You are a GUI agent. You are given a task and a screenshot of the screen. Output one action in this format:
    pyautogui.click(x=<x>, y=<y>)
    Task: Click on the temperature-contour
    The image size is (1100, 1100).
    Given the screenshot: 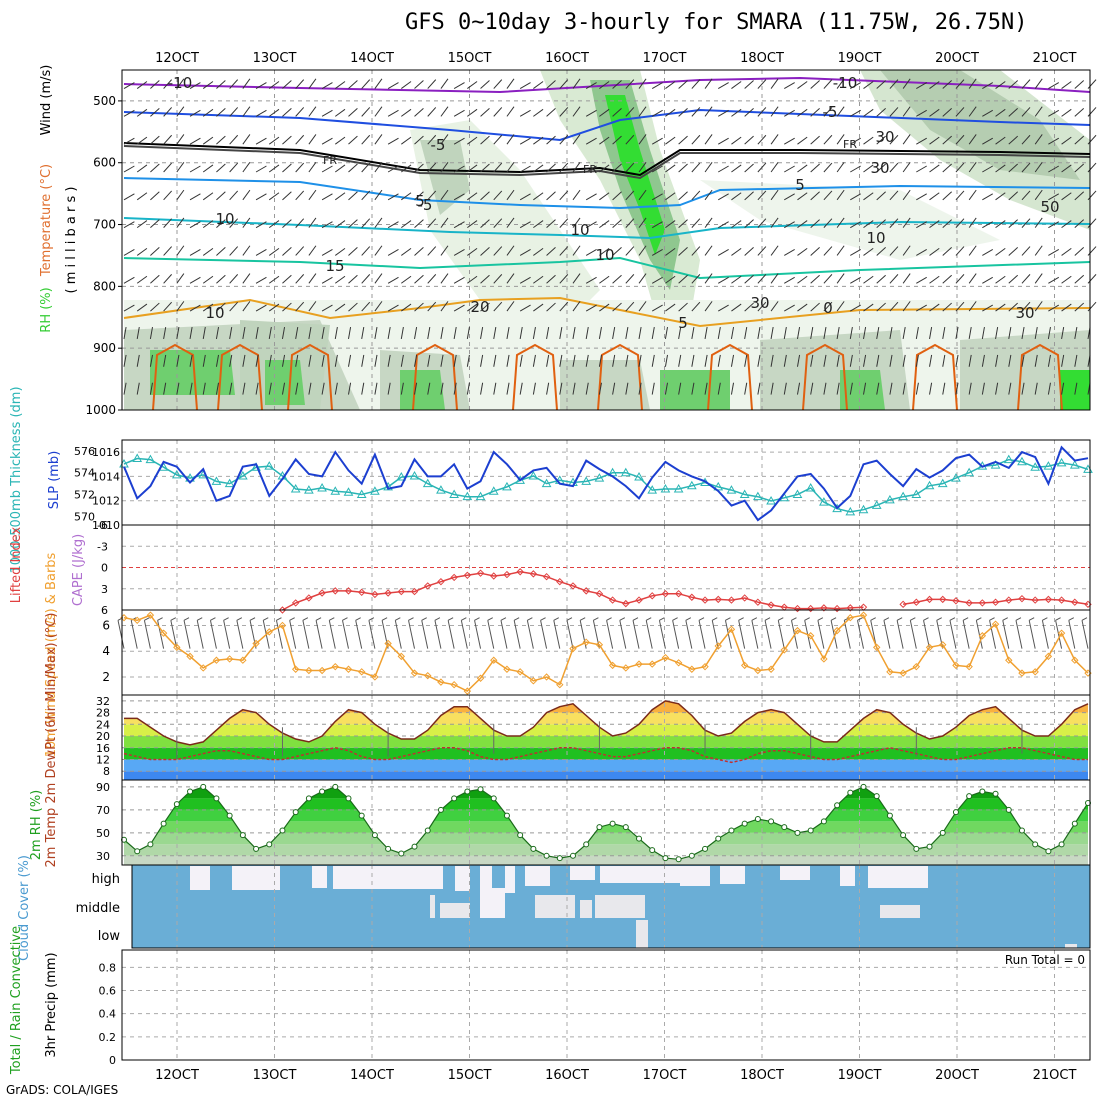 What is the action you would take?
    pyautogui.click(x=607, y=125)
    